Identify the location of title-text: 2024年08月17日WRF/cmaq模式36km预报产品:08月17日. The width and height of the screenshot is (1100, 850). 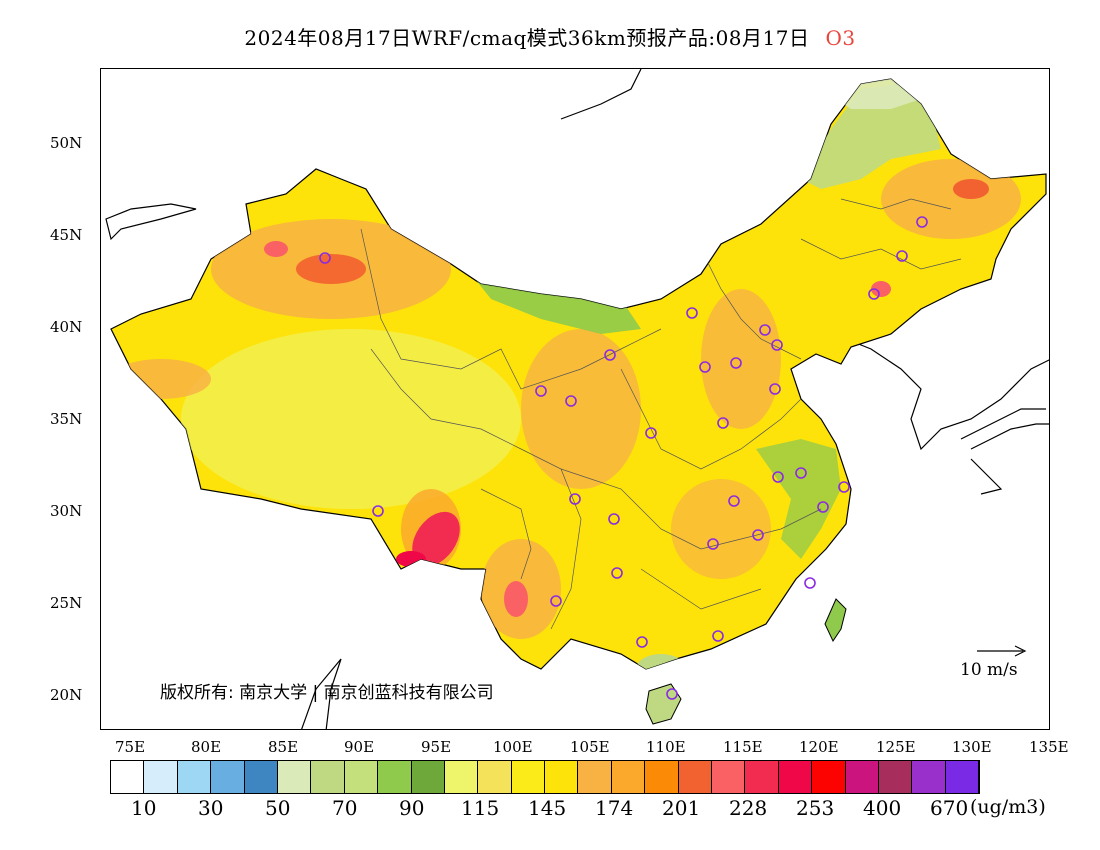
(527, 38).